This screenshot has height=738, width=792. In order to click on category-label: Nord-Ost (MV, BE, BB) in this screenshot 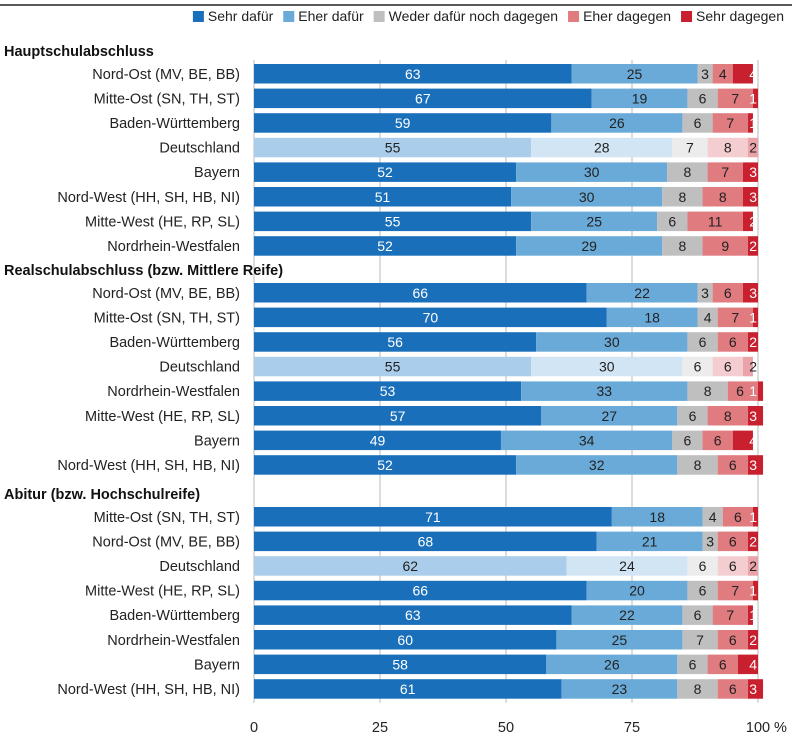, I will do `click(166, 75)`.